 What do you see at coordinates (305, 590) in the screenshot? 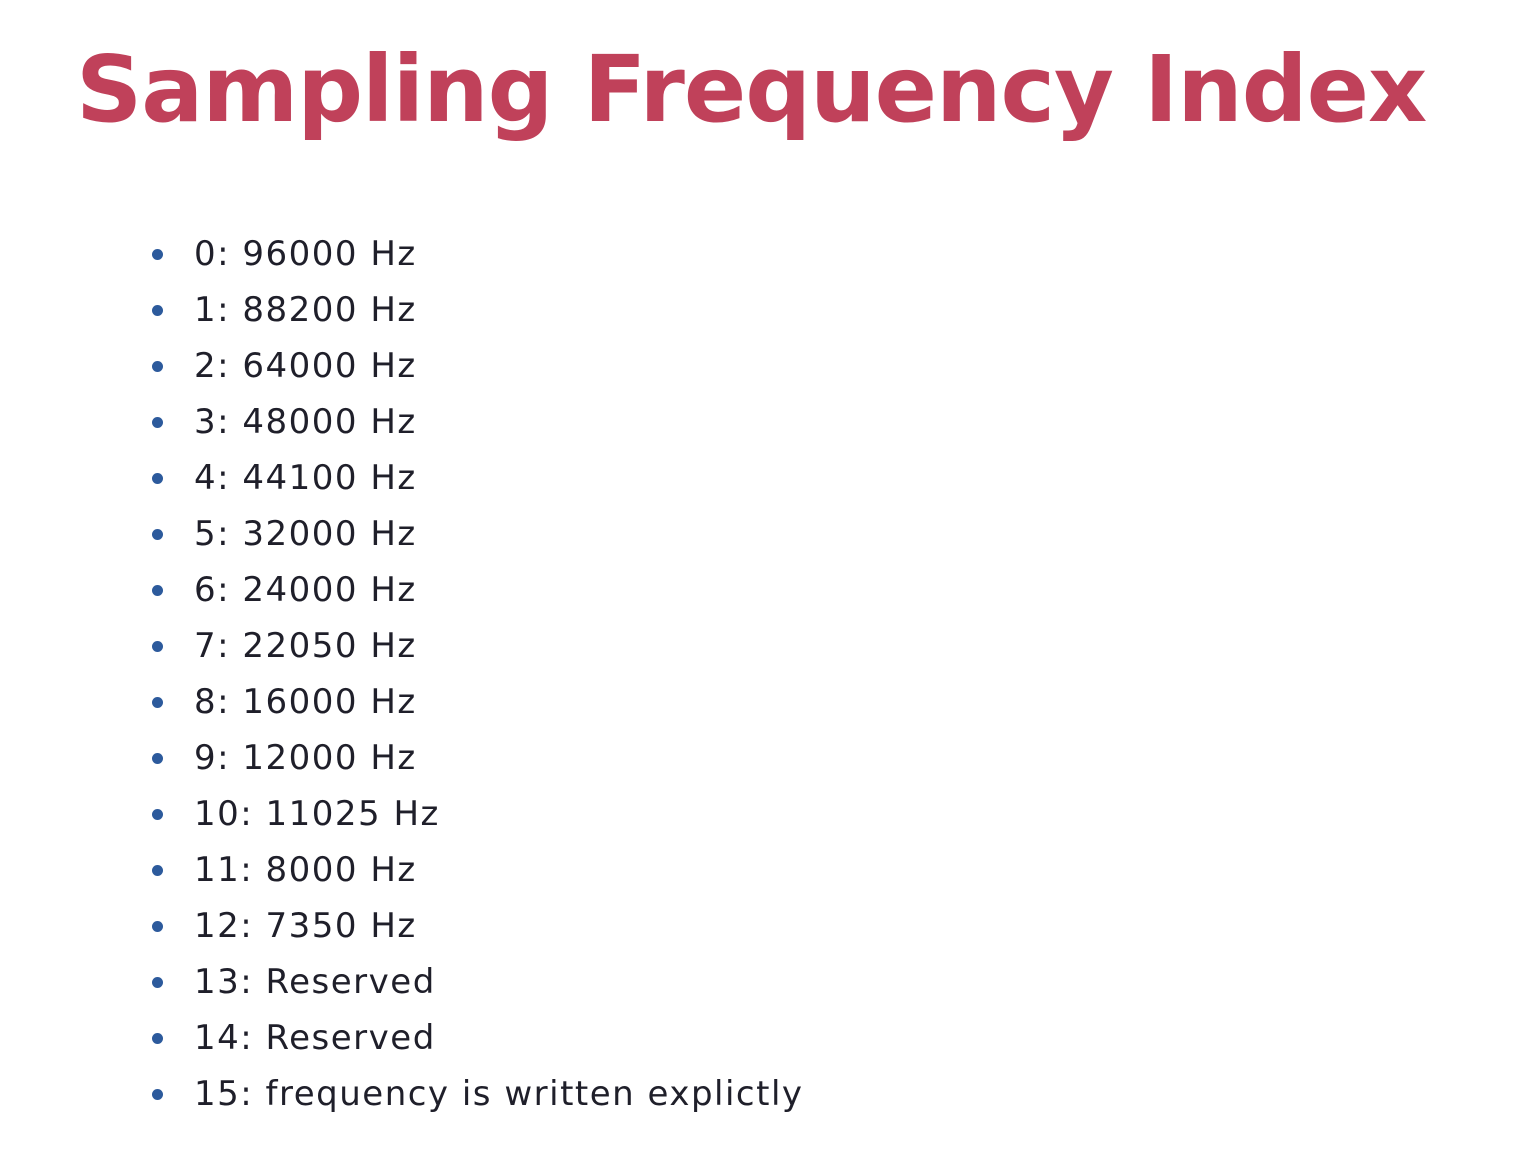
I see `list-item-text: 6: 24000 Hz` at bounding box center [305, 590].